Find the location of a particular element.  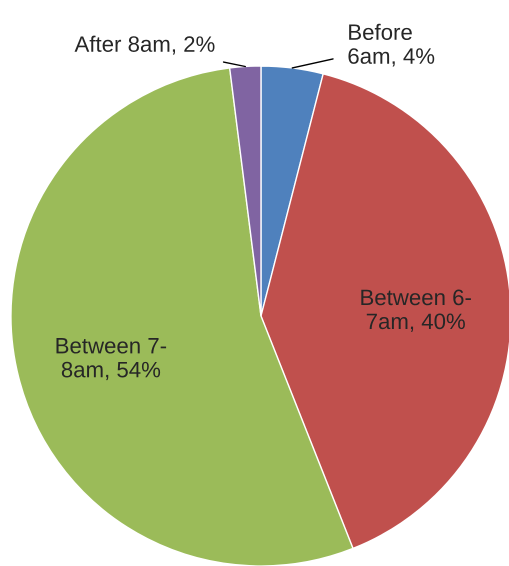

slice-label: Between 6- 7am, 40% is located at coordinates (416, 311).